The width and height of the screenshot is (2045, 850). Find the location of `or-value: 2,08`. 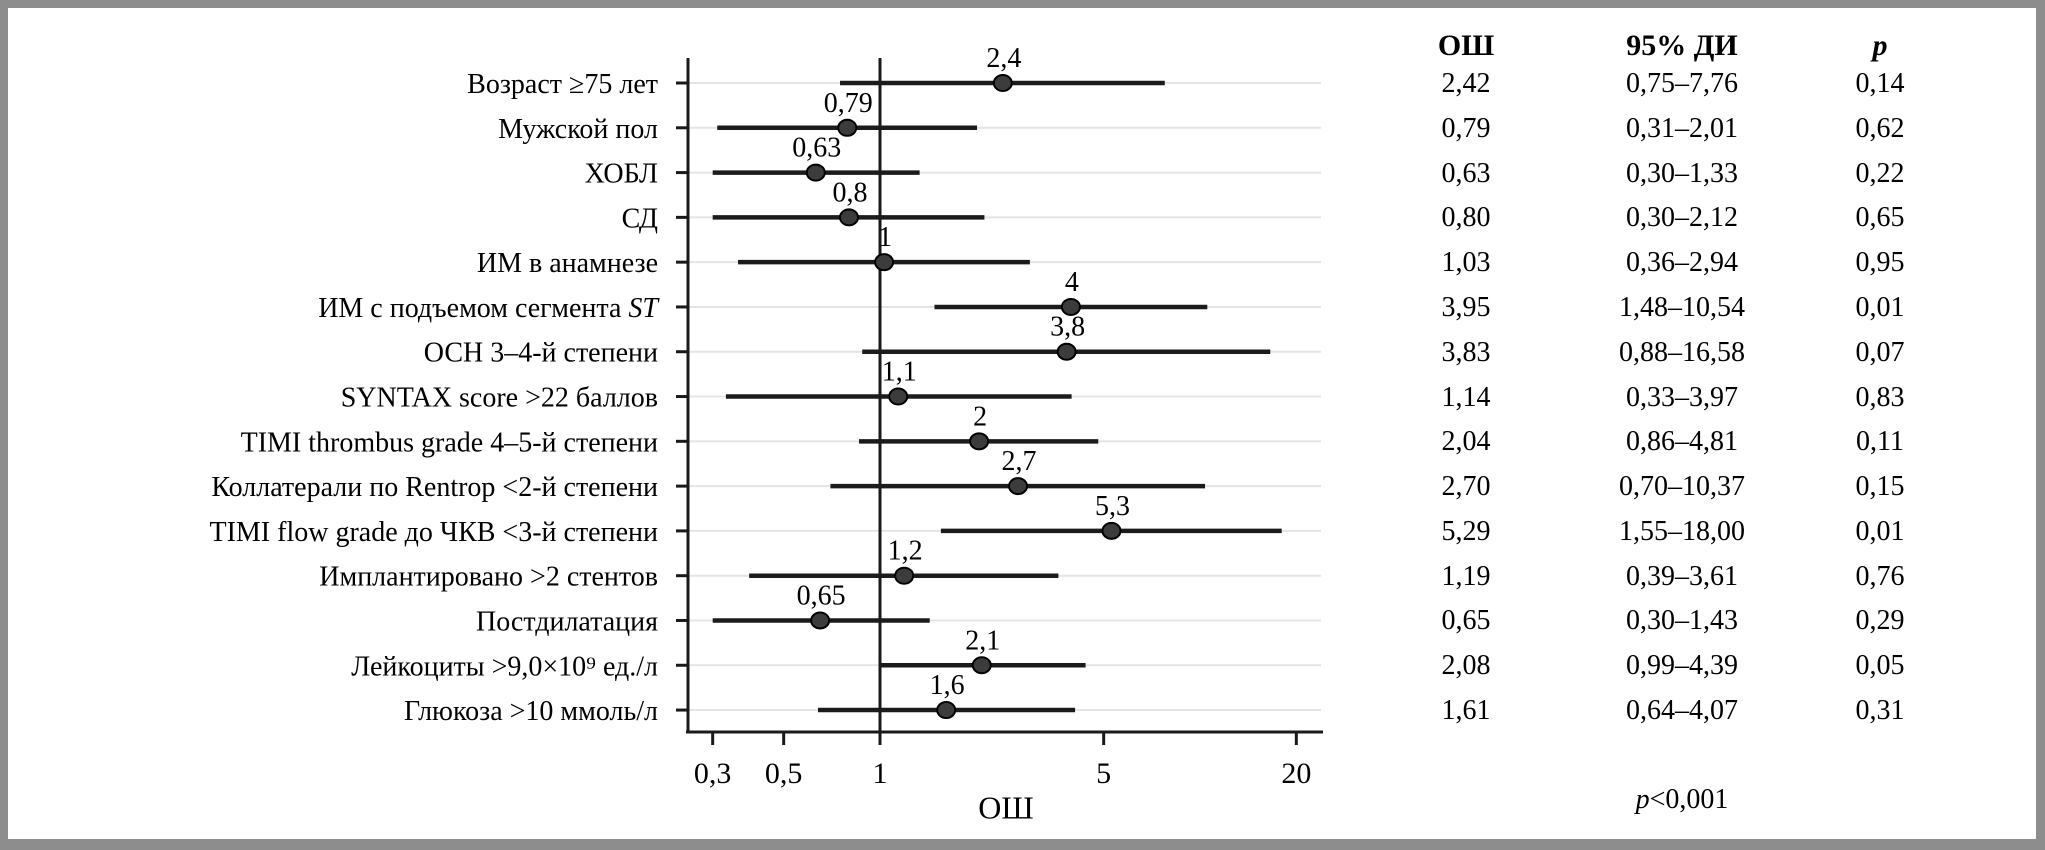

or-value: 2,08 is located at coordinates (1466, 666).